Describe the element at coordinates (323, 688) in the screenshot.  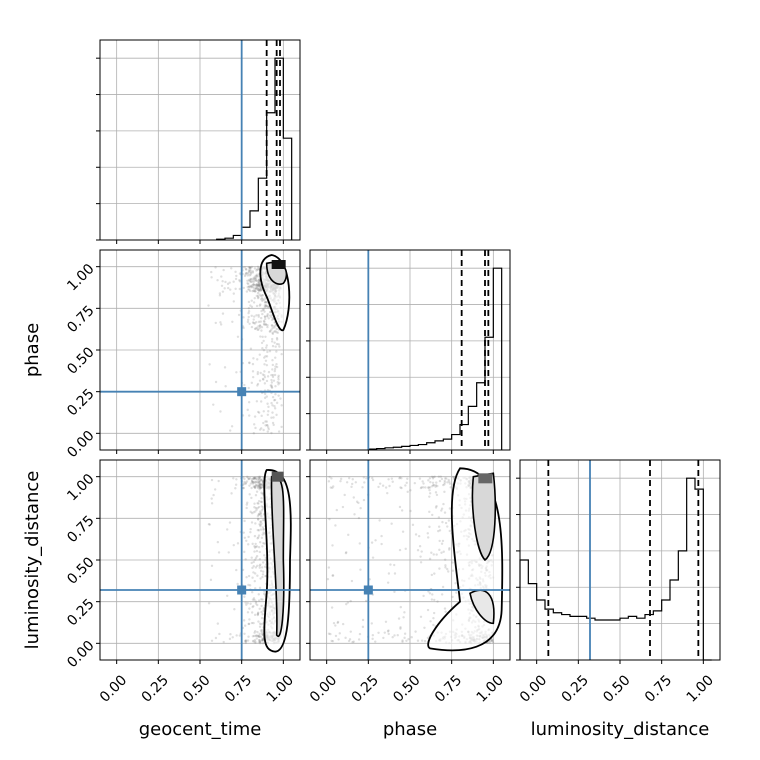
I see `x-tick-label: 0.00` at that location.